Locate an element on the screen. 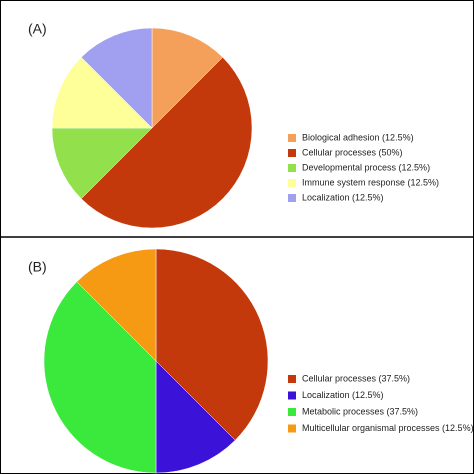  legend-label: Developmental process (12.5%) is located at coordinates (366, 167).